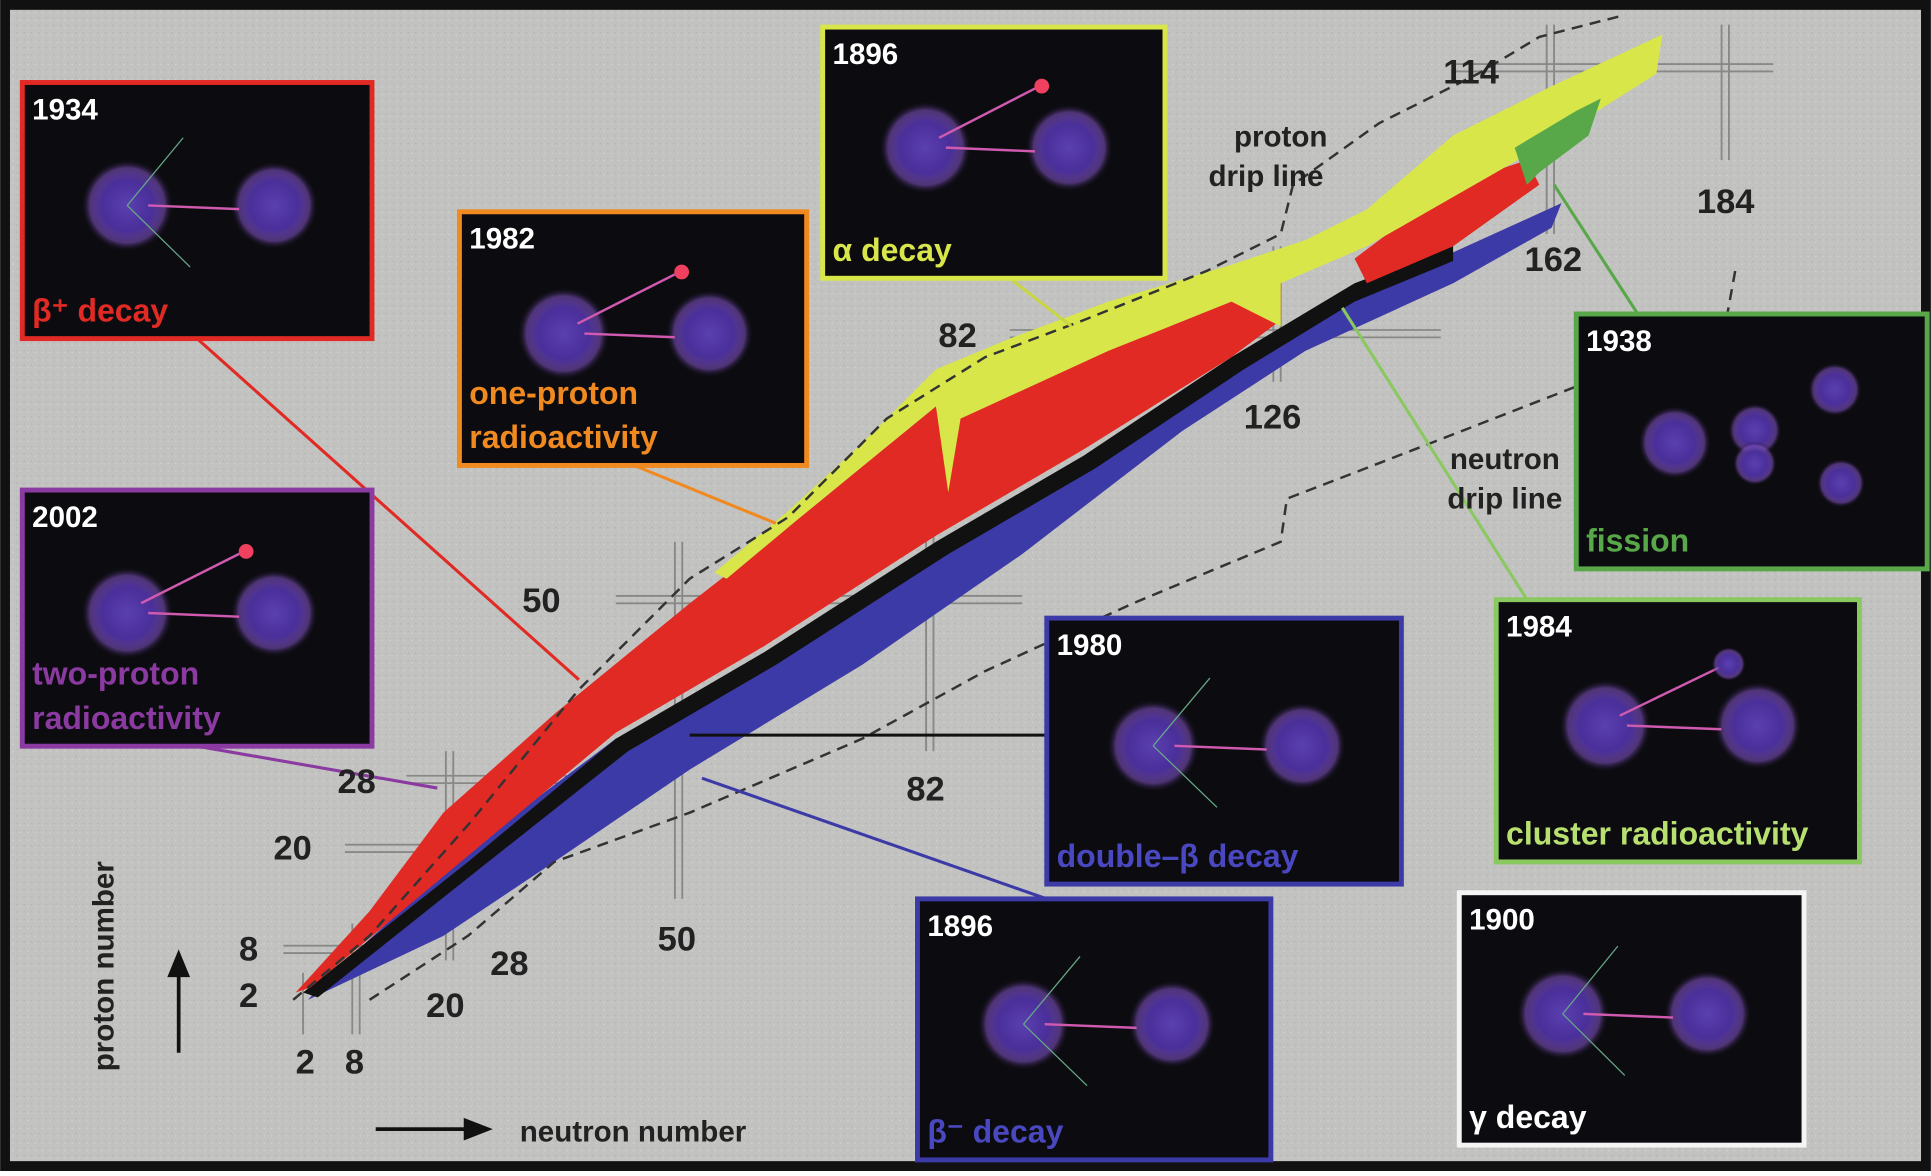  I want to click on panel-year: 1982, so click(502, 239).